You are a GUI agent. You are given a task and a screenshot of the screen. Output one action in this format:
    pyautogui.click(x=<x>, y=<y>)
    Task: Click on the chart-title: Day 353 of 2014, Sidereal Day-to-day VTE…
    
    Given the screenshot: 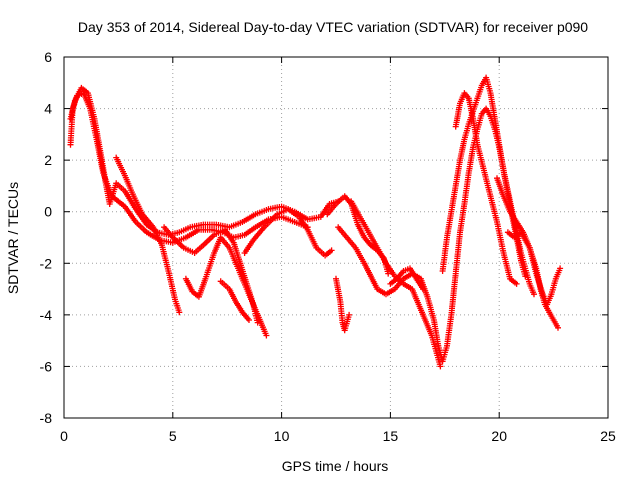 What is the action you would take?
    pyautogui.click(x=333, y=27)
    